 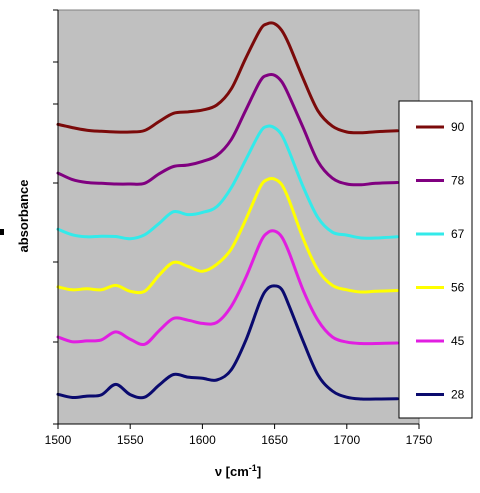 What do you see at coordinates (274, 440) in the screenshot?
I see `x-tick-label: 1650` at bounding box center [274, 440].